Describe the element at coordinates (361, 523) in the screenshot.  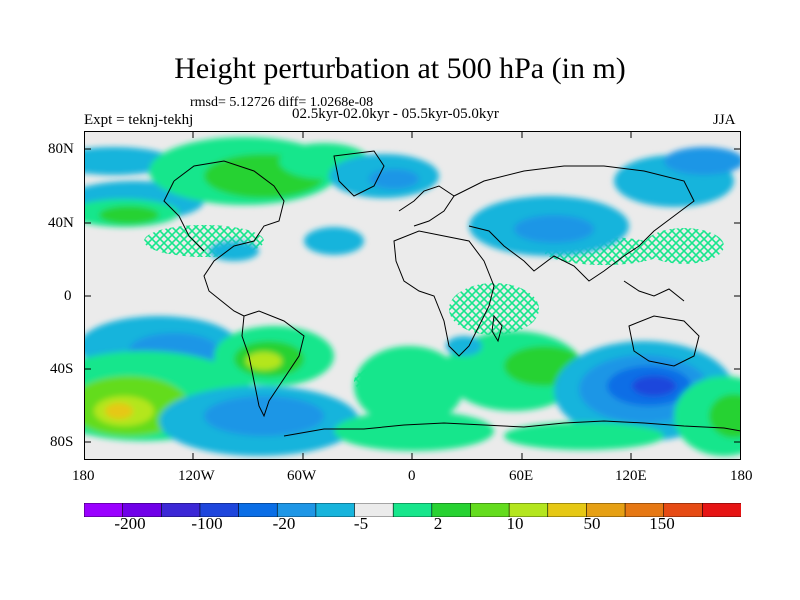
I see `colorbar-label: -5` at that location.